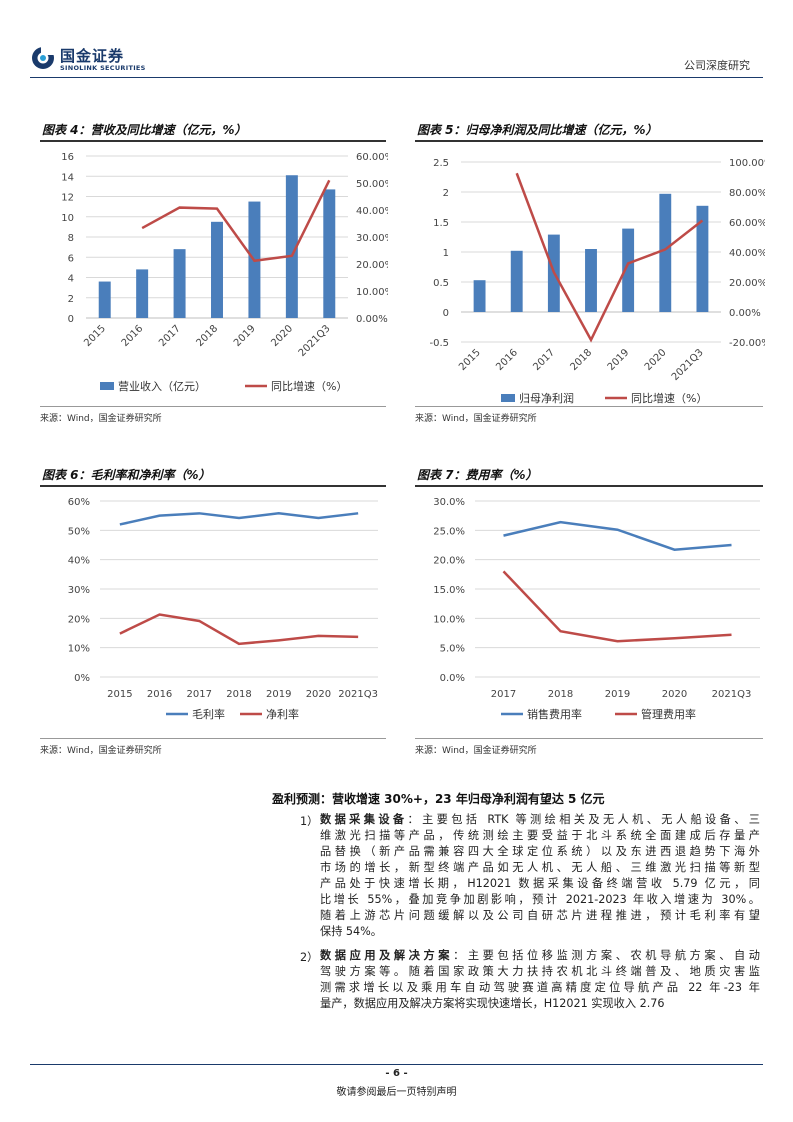  Describe the element at coordinates (79, 531) in the screenshot. I see `y-tick-label: 50%` at that location.